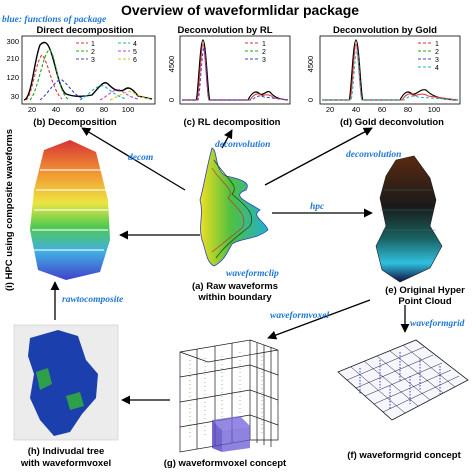 This screenshot has width=474, height=475. I want to click on function-decom: decom, so click(140, 158).